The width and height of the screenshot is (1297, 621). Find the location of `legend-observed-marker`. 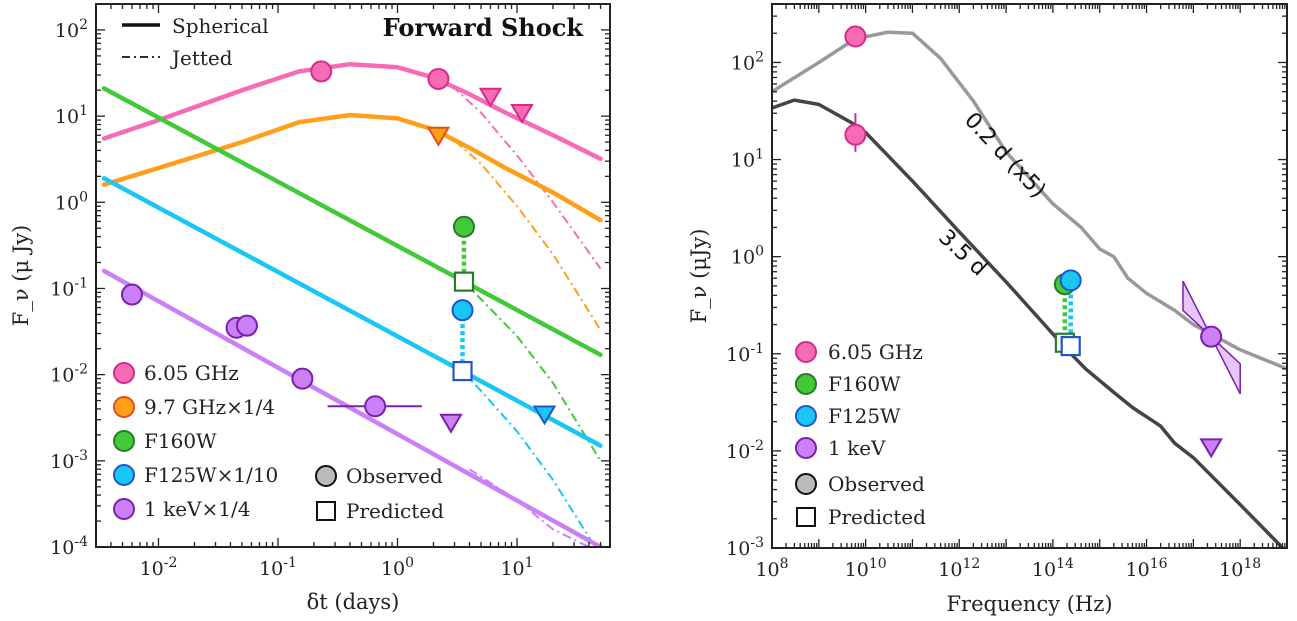

legend-observed-marker is located at coordinates (326, 476).